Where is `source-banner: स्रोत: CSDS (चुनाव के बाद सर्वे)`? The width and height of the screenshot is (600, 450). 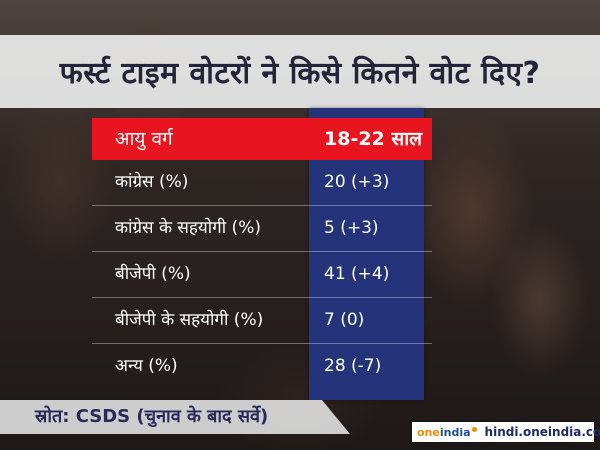
source-banner: स्रोत: CSDS (चुनाव के बाद सर्वे) is located at coordinates (175, 417).